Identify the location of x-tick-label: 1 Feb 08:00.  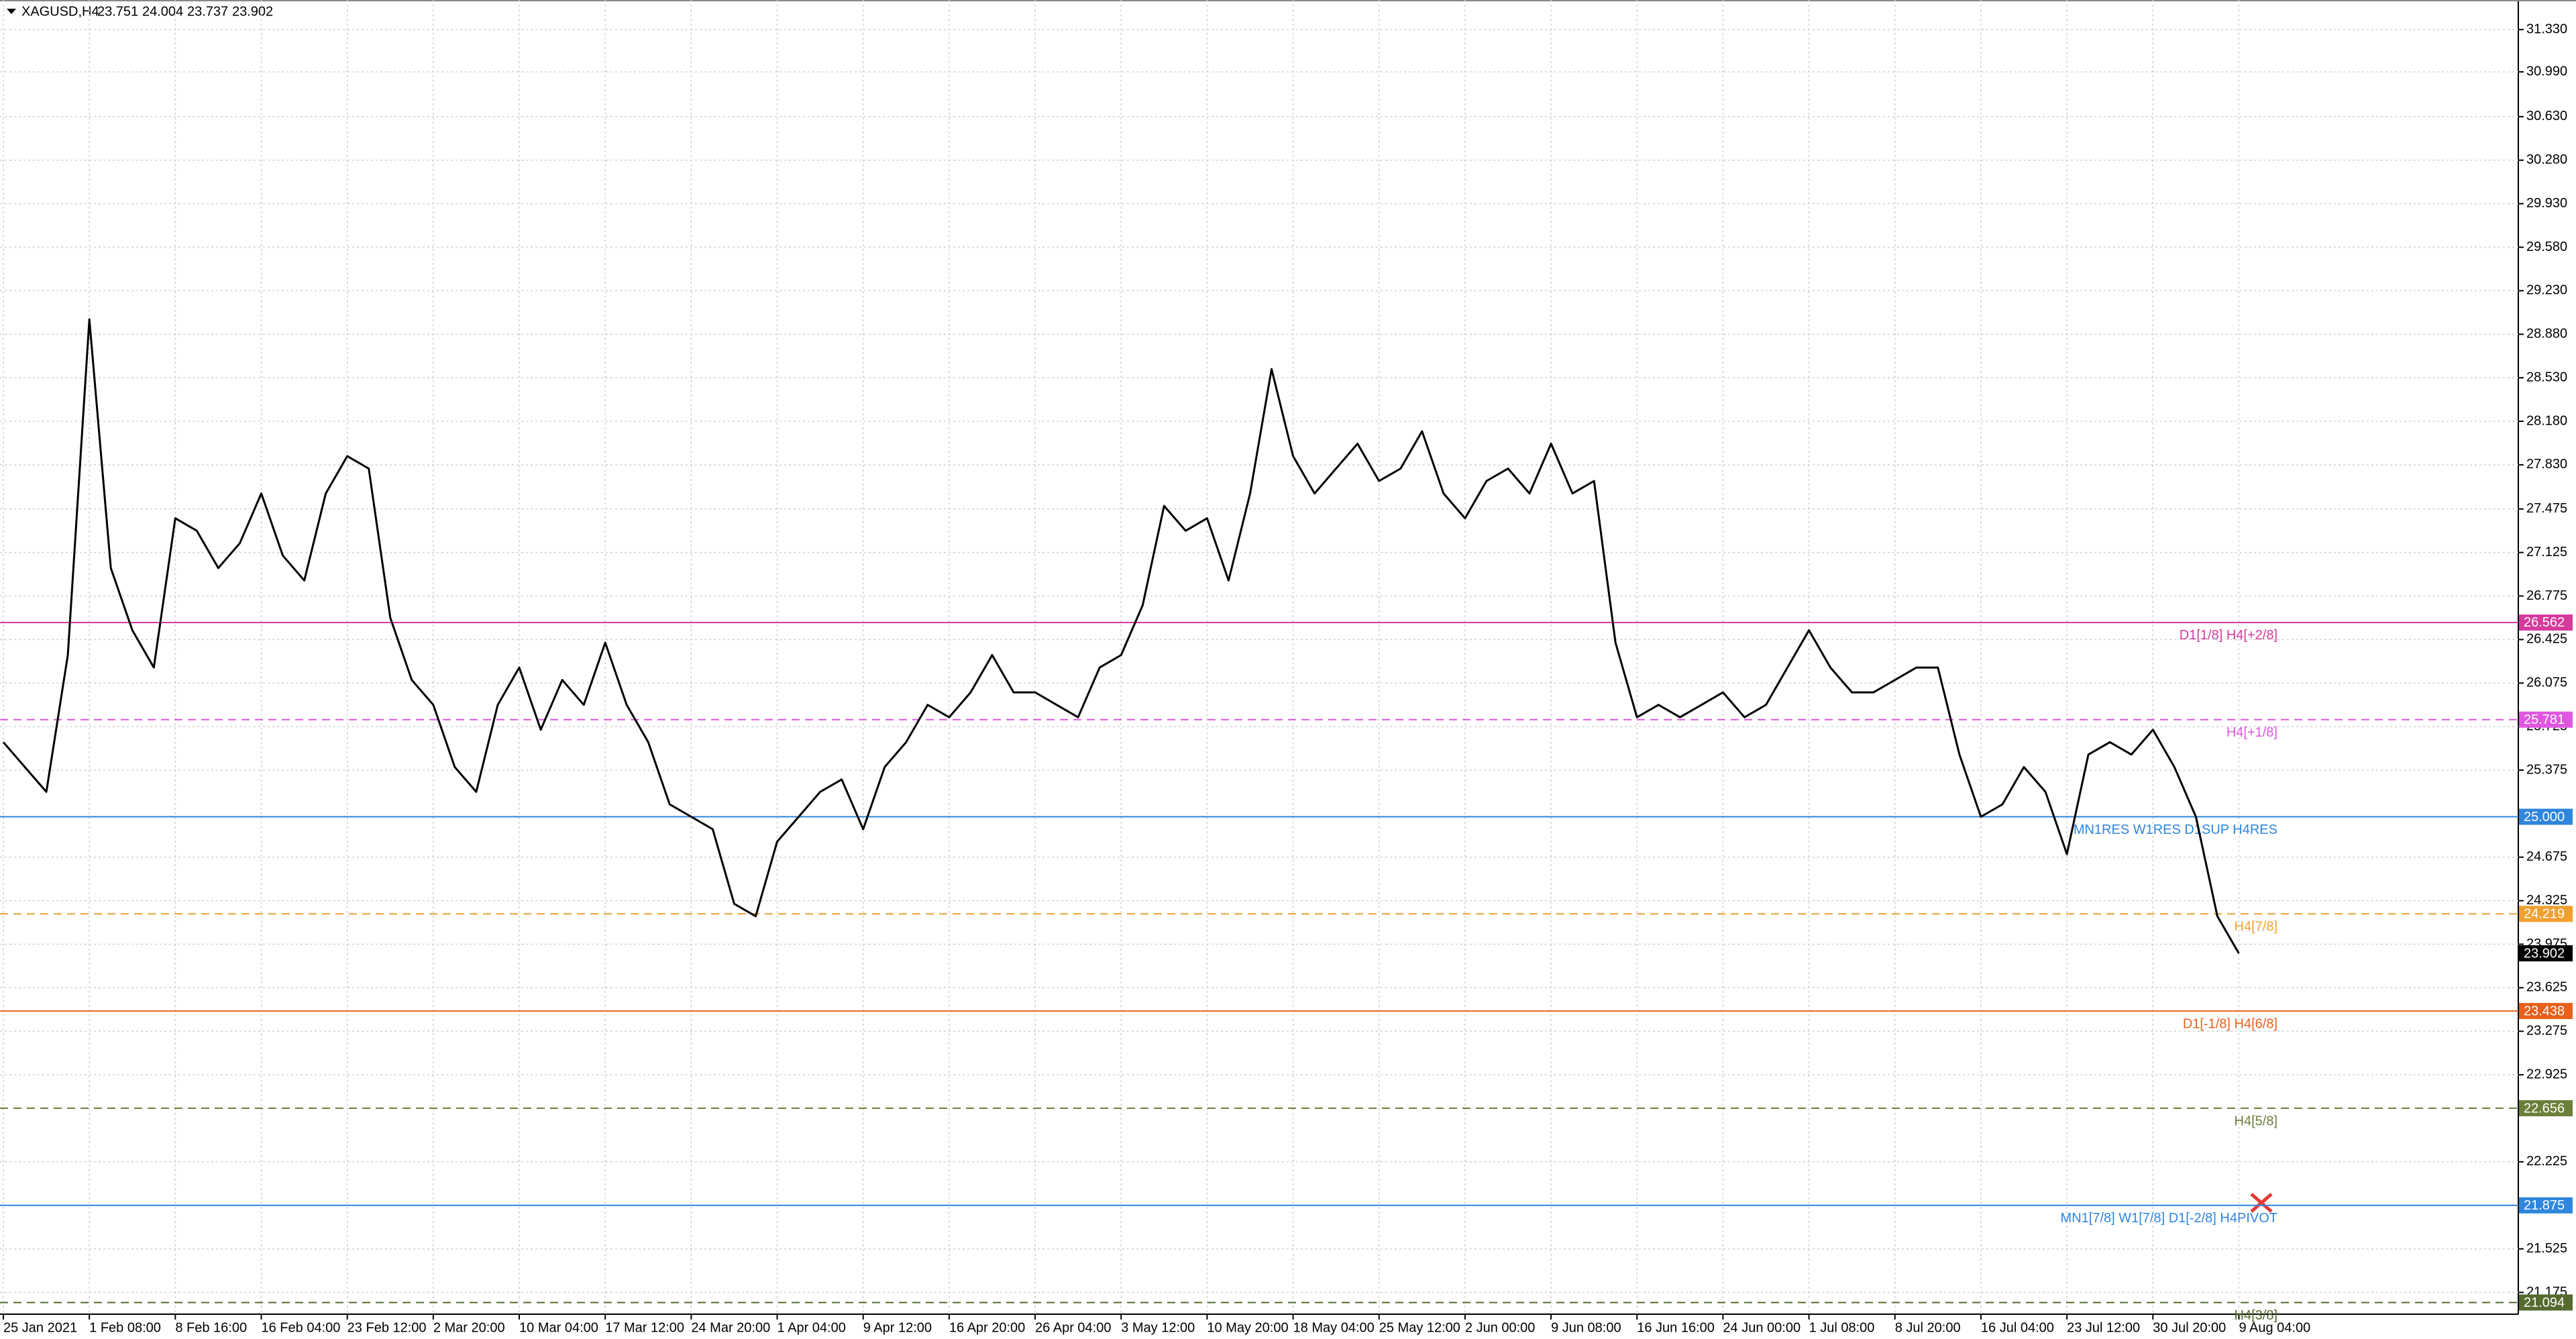
(125, 1327).